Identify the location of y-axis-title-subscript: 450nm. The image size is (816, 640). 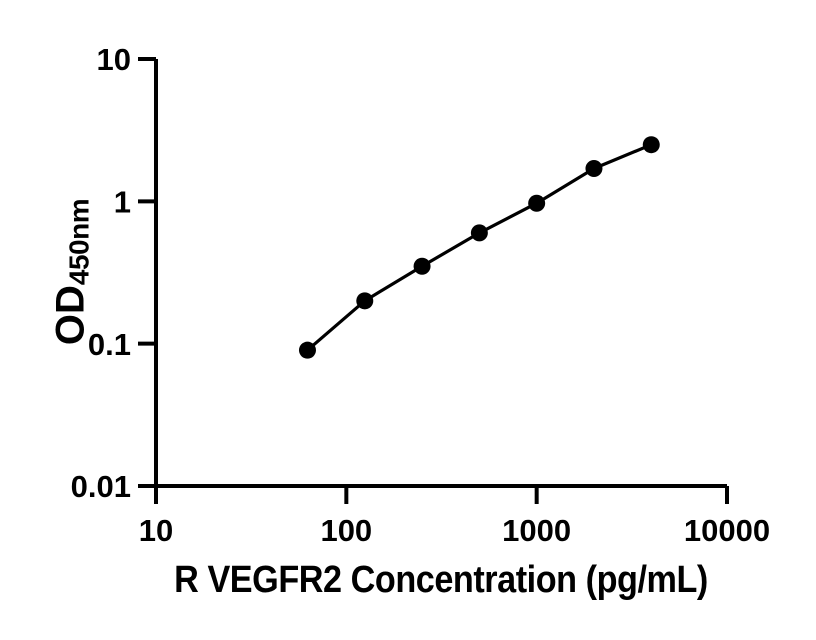
(79, 242).